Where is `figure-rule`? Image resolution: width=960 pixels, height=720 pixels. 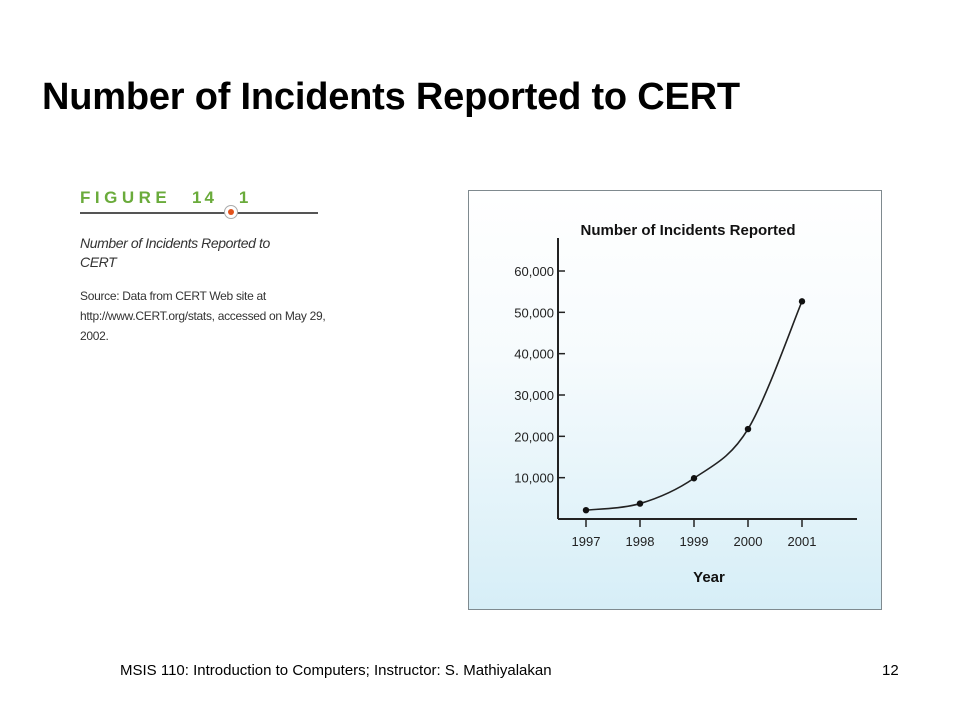 figure-rule is located at coordinates (199, 213).